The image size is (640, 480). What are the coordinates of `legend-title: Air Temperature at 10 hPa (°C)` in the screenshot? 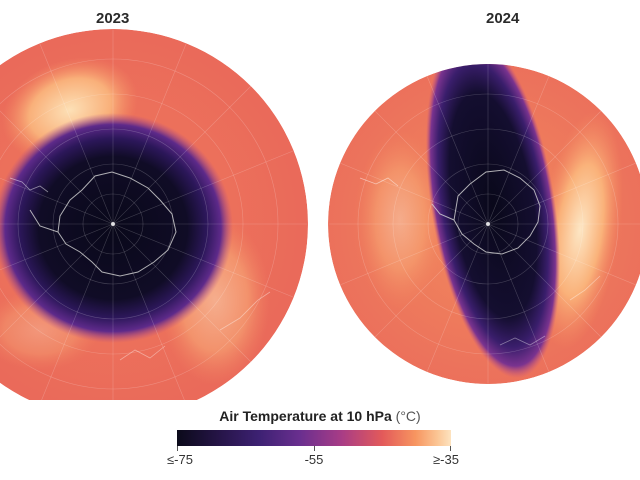 It's located at (320, 416).